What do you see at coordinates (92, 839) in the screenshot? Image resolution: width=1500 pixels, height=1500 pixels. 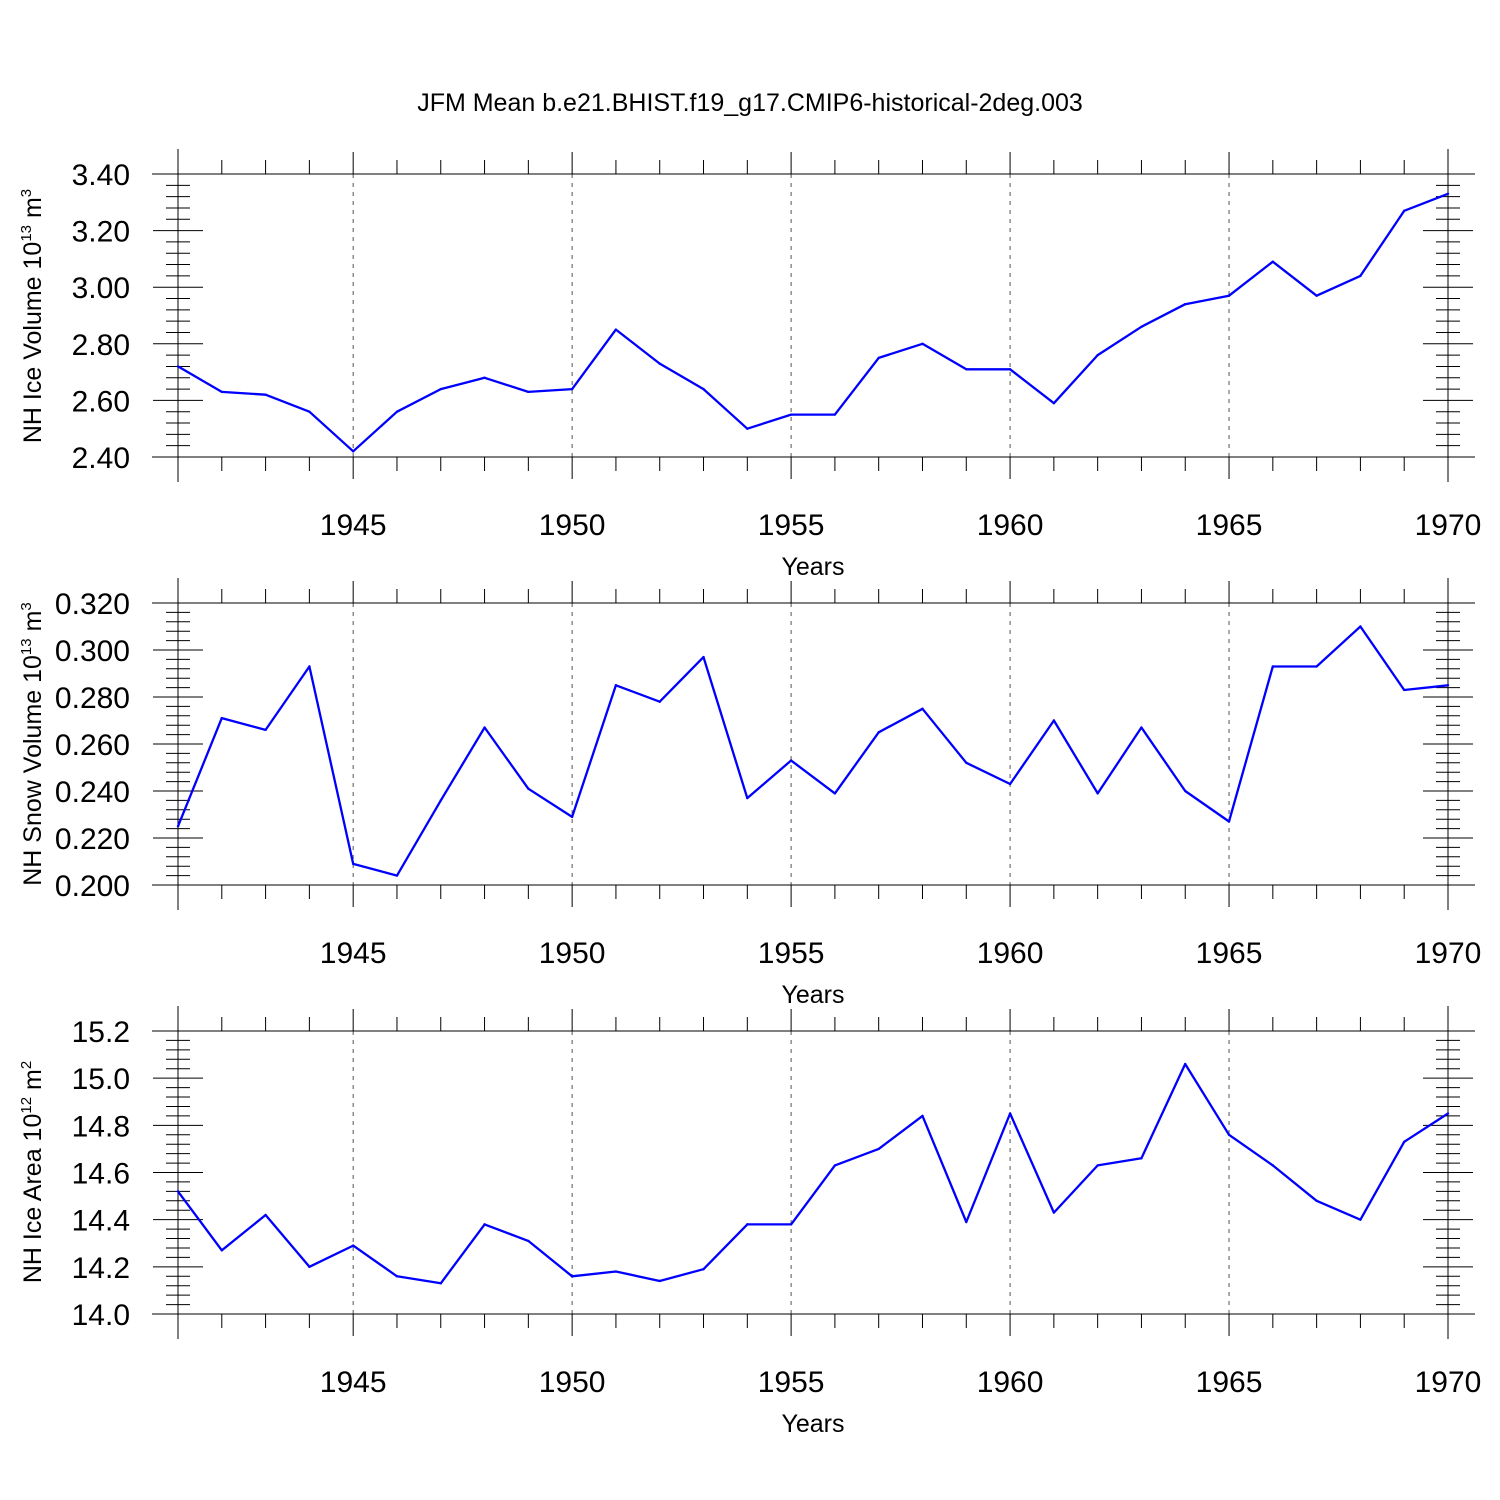 I see `y-tick-label: 0.220` at bounding box center [92, 839].